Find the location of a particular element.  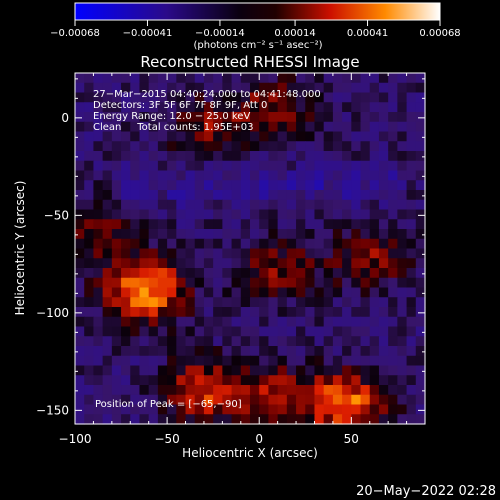

colorbar-tick-label: 0.00014 is located at coordinates (294, 33).